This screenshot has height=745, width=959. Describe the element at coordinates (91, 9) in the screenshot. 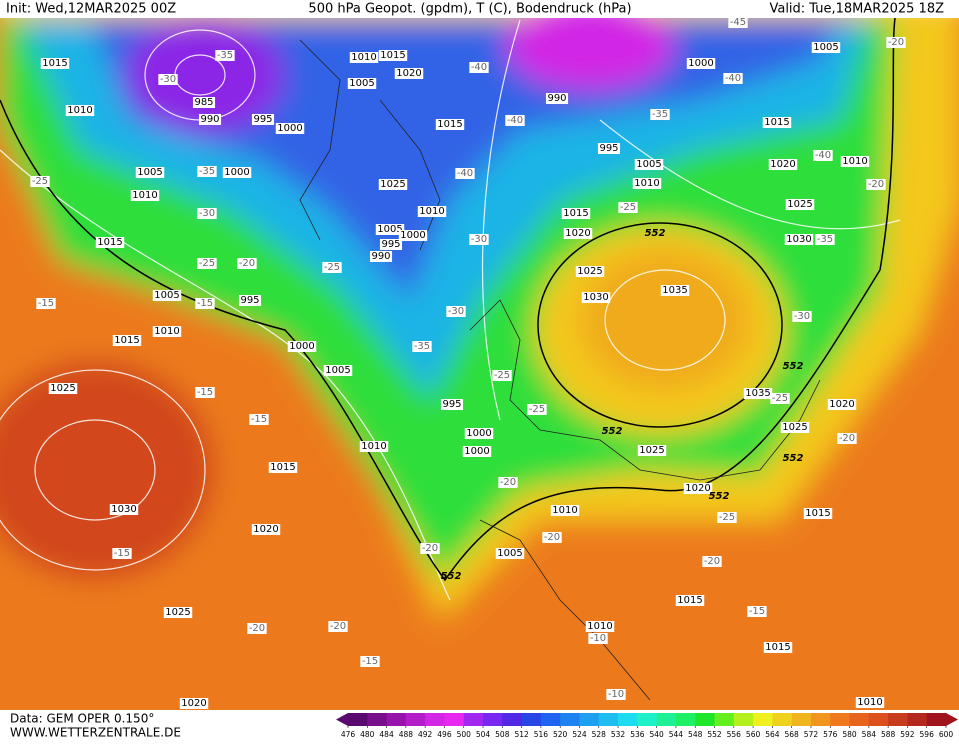

I see `init-time: Init: Wed,12MAR2025 00Z` at that location.